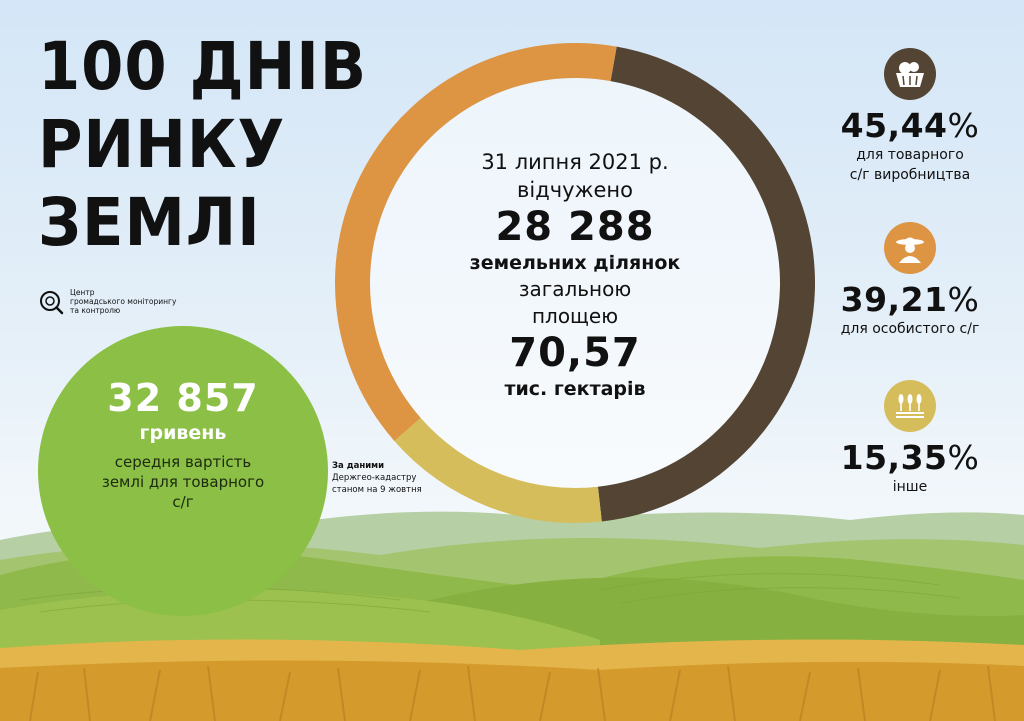  I want to click on stat-number: 39,21, so click(894, 299).